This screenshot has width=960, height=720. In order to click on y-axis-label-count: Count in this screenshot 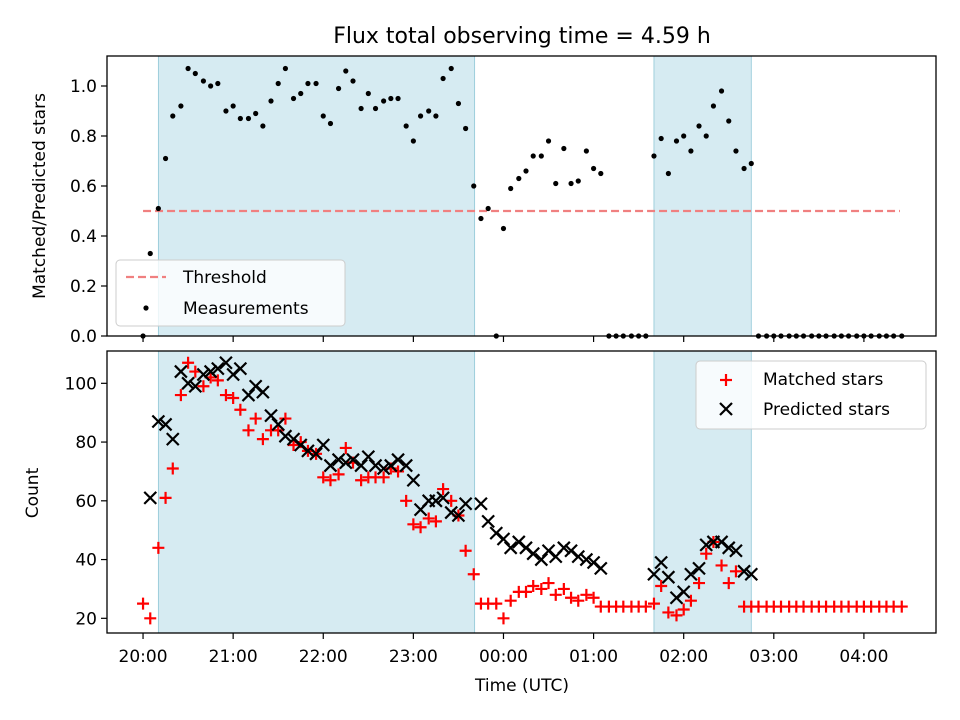, I will do `click(33, 492)`.